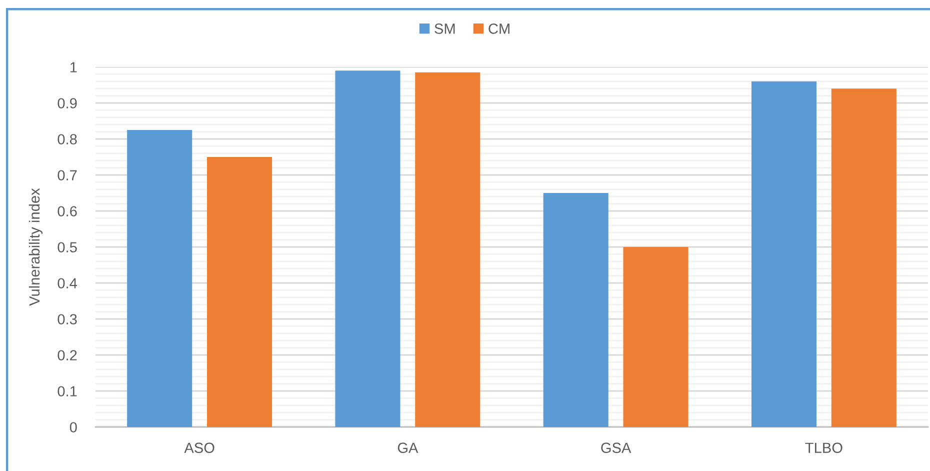  Describe the element at coordinates (823, 447) in the screenshot. I see `x-tick-label: TLBO` at that location.